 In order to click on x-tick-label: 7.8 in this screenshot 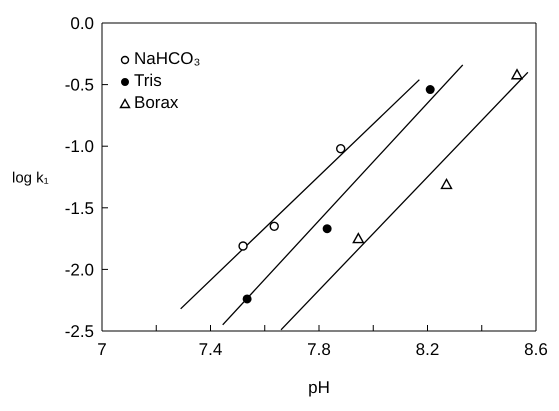, I will do `click(319, 350)`.